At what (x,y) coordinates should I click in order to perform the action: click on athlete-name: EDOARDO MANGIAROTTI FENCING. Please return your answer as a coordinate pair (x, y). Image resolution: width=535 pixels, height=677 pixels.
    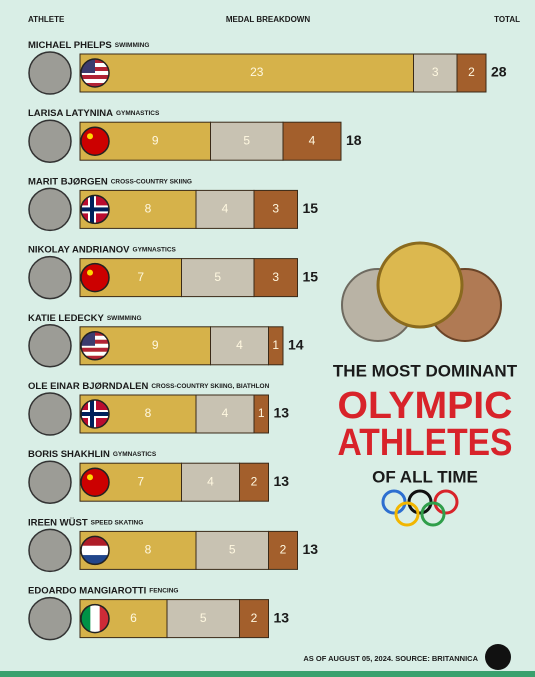
    Looking at the image, I should click on (103, 590).